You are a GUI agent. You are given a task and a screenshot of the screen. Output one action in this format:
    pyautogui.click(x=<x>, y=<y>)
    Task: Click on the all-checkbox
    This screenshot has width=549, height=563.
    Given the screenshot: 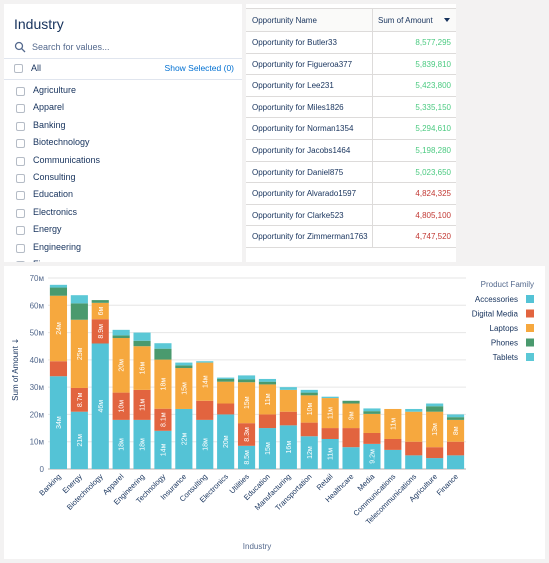 What is the action you would take?
    pyautogui.click(x=18, y=68)
    